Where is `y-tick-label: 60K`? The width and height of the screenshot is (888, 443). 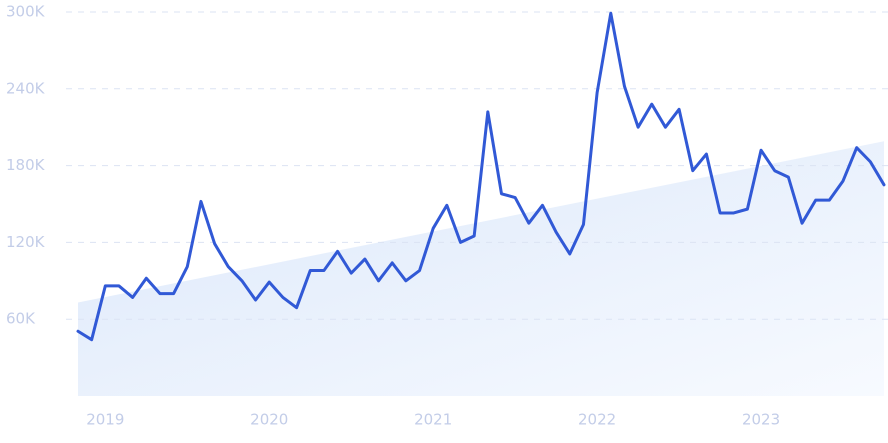 y-tick-label: 60K is located at coordinates (21, 319).